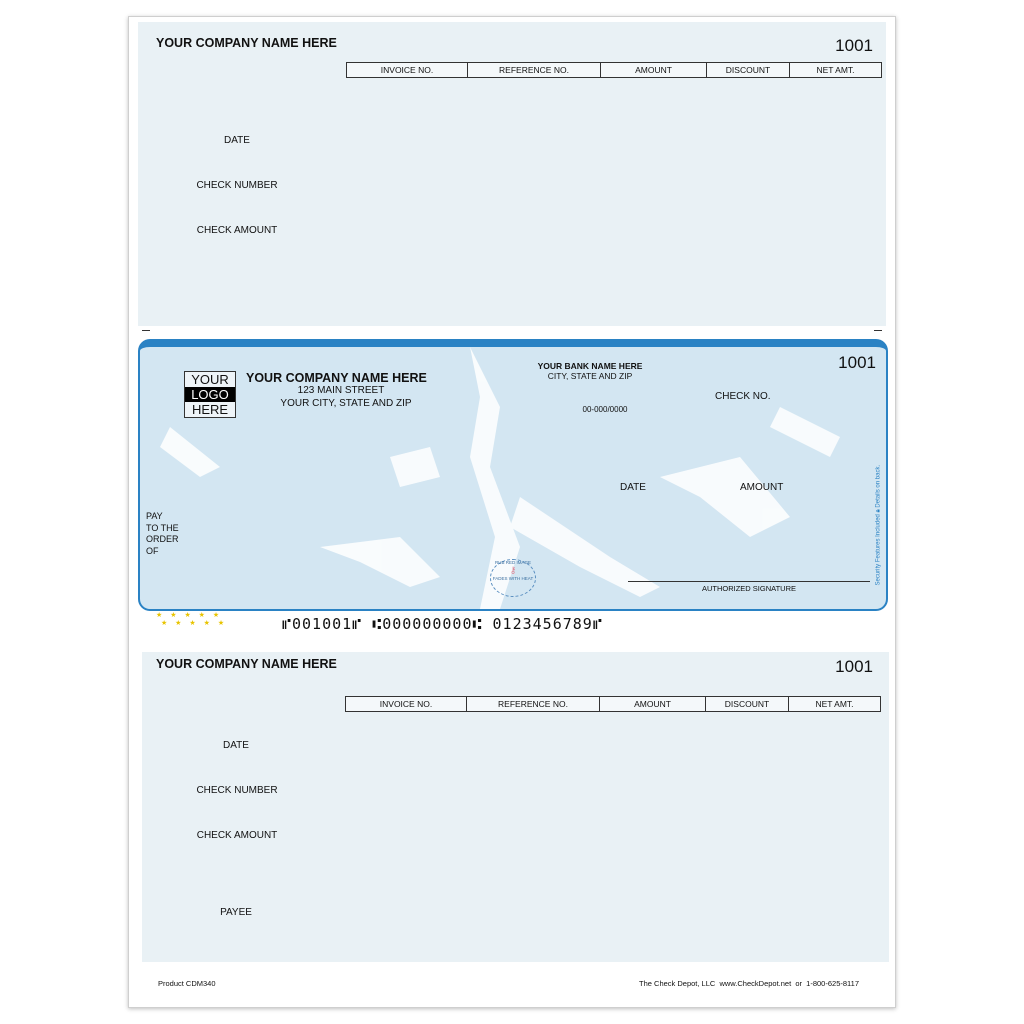 This screenshot has width=1024, height=1024. What do you see at coordinates (336, 378) in the screenshot?
I see `check-company-name: YOUR COMPANY NAME HERE` at bounding box center [336, 378].